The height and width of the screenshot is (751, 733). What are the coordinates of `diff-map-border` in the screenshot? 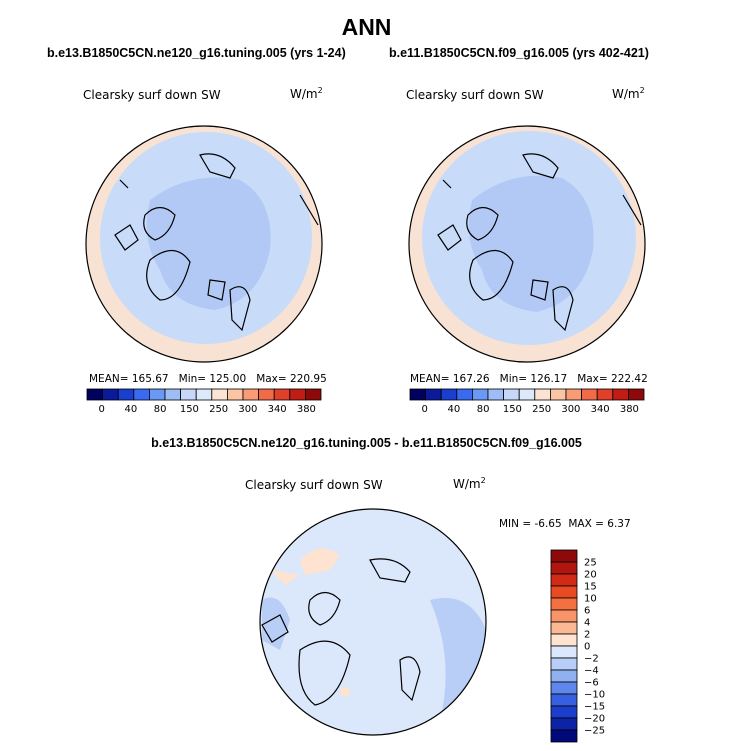 It's located at (373, 622).